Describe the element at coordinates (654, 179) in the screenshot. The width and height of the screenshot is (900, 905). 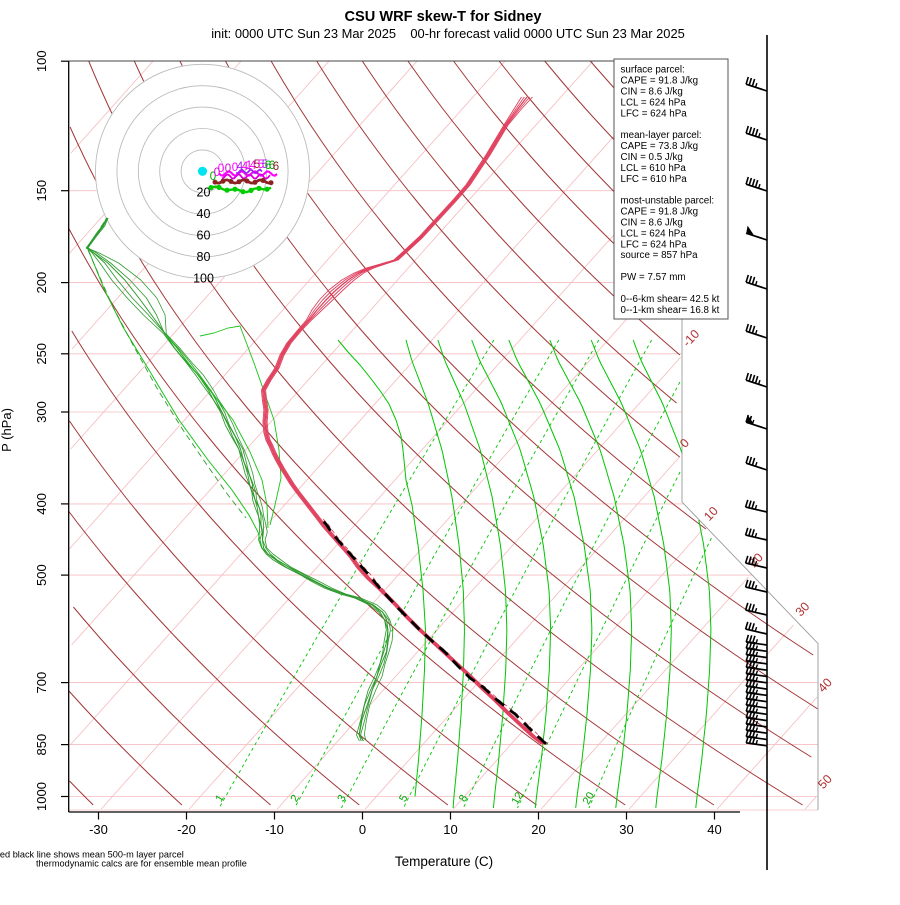
I see `svg-text: LFC = 610 hPa` at that location.